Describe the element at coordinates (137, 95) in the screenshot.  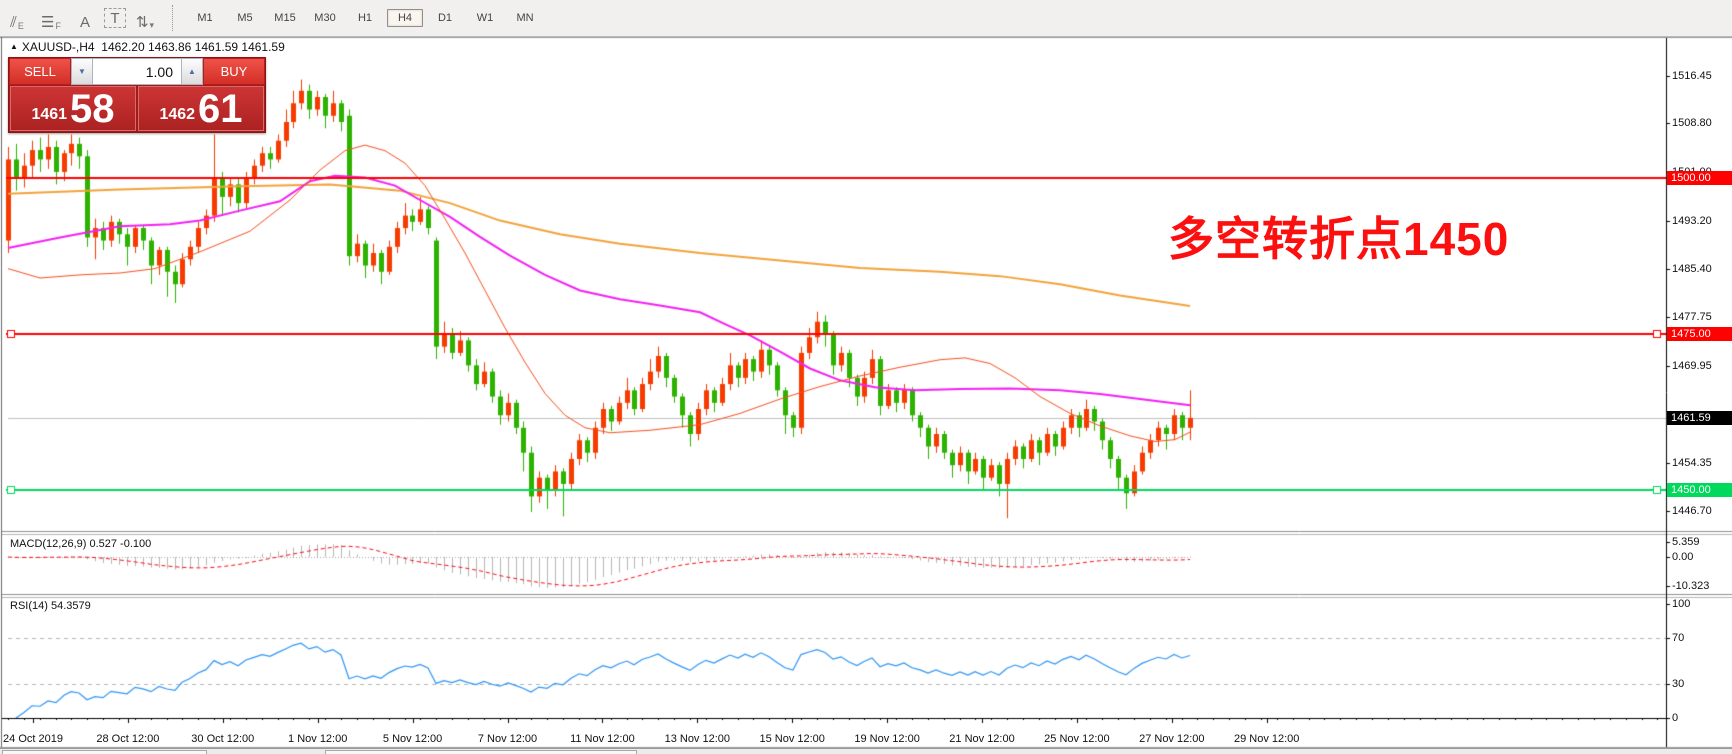
I see `one-click-trading-panel: SELL ▼ 1.00 ▲ BUY 1461 58 1462 61` at that location.